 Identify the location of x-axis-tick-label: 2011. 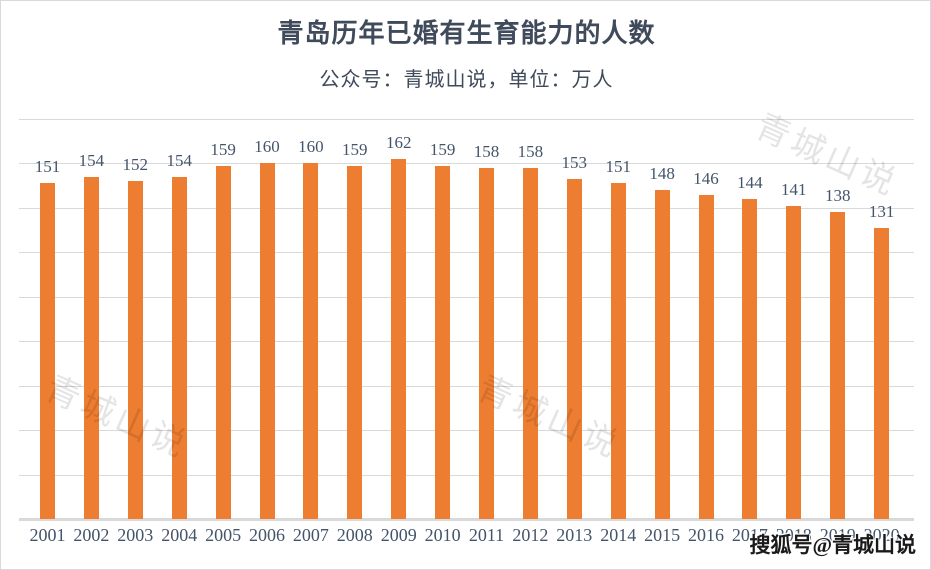
(486, 535).